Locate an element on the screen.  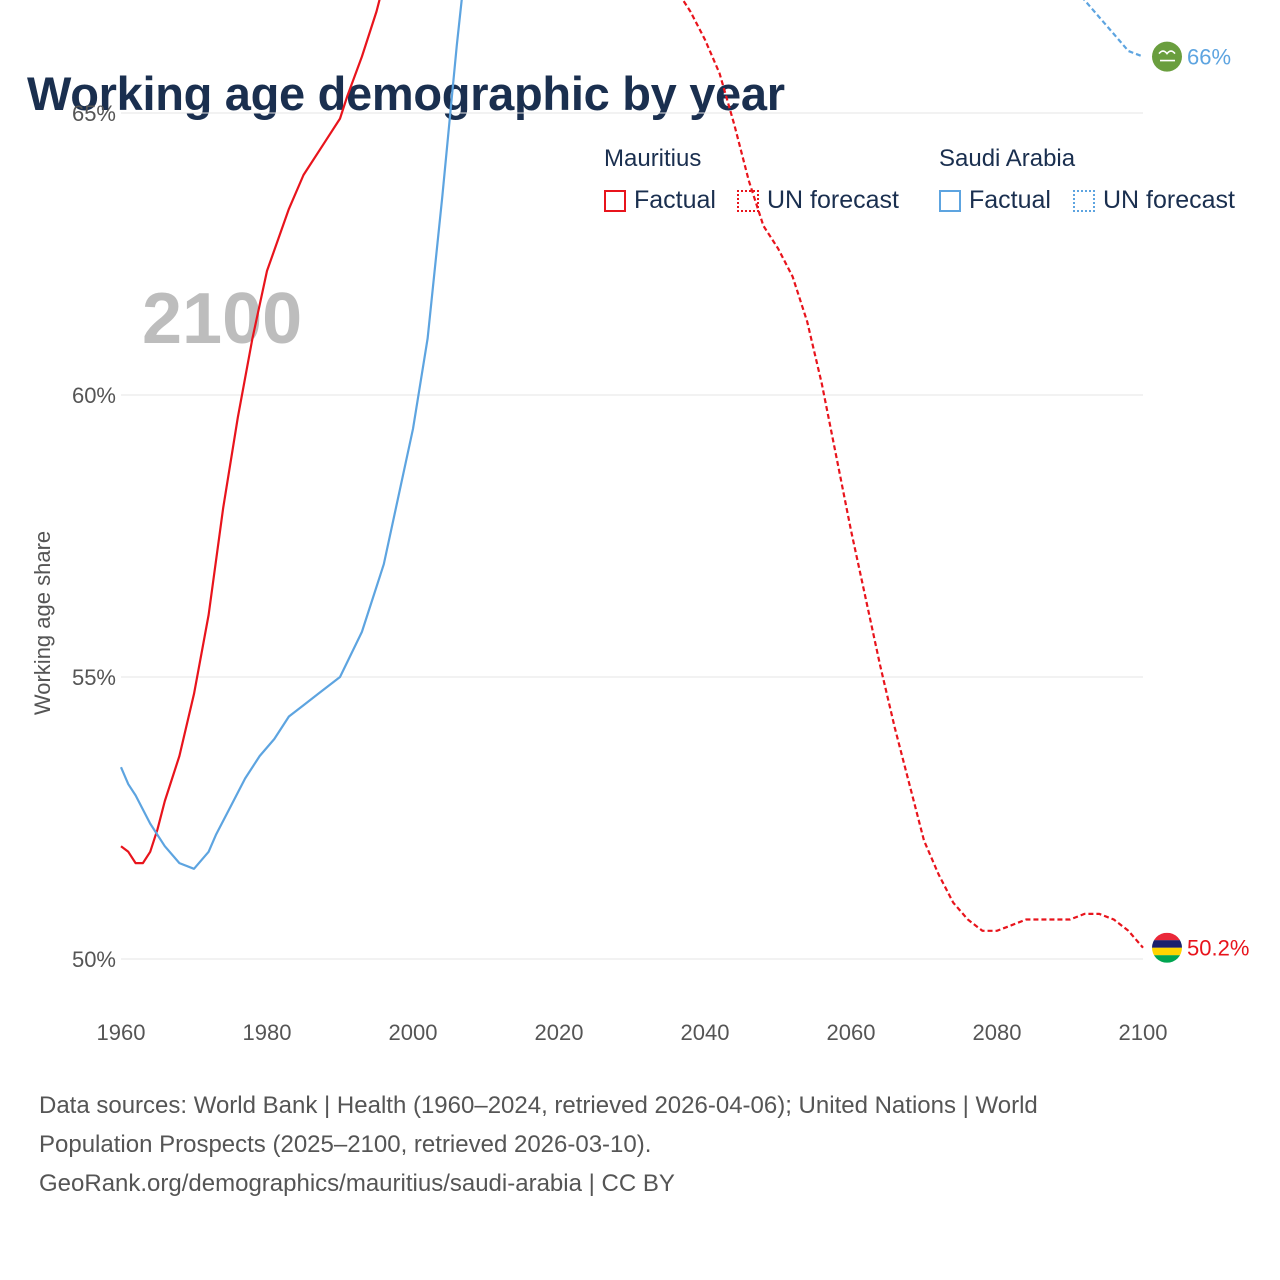
y-tick-label: 60% is located at coordinates (94, 395).